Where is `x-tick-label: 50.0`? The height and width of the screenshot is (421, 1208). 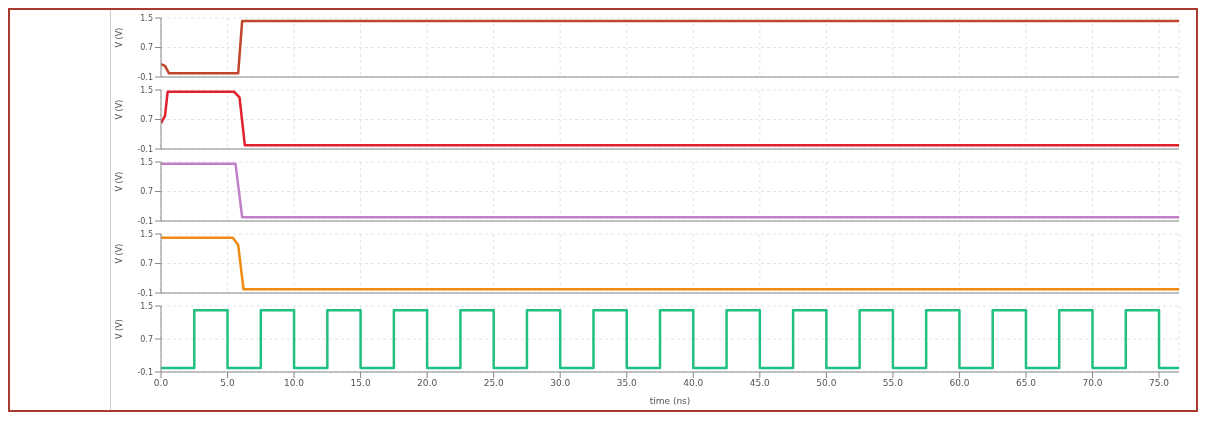 x-tick-label: 50.0 is located at coordinates (826, 383).